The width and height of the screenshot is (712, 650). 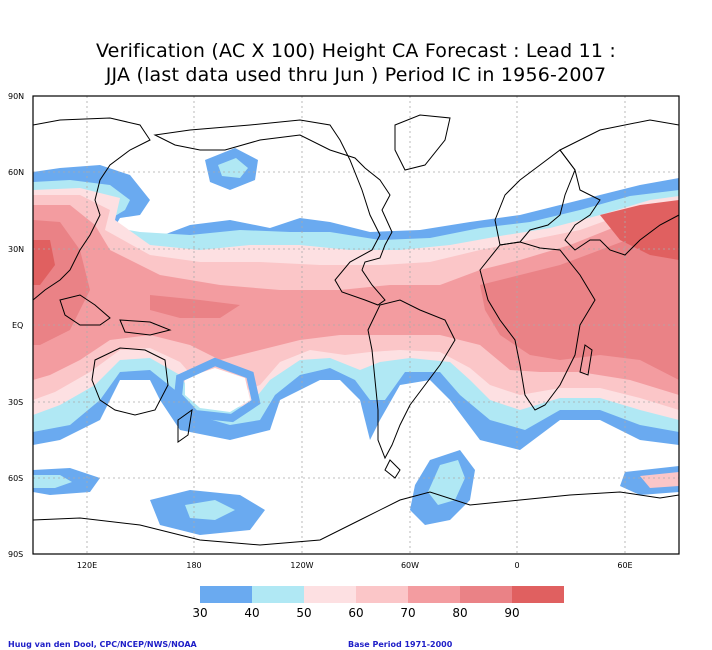 I want to click on lon-label-60w: 60W, so click(x=410, y=565).